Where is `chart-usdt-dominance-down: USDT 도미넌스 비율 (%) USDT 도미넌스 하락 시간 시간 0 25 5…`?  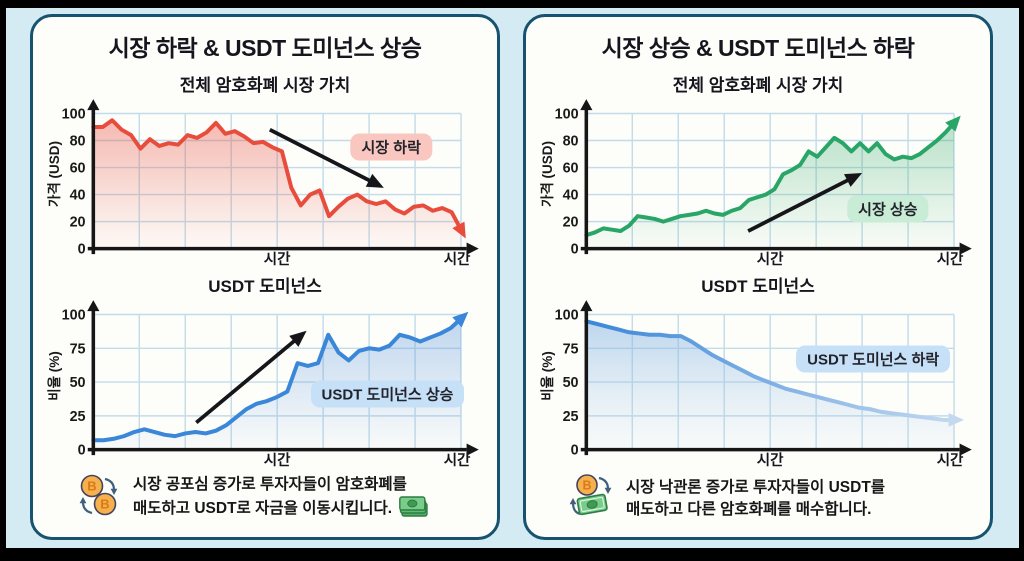
chart-usdt-dominance-down: USDT 도미넌스 비율 (%) USDT 도미넌스 하락 시간 시간 0 25 5… is located at coordinates (757, 370).